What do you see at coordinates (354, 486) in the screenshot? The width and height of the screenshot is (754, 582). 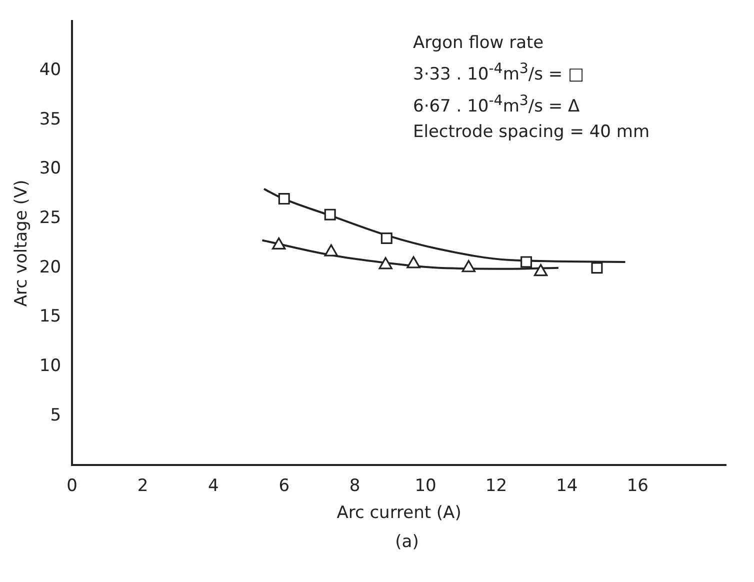 I see `x-tick-label: 8` at bounding box center [354, 486].